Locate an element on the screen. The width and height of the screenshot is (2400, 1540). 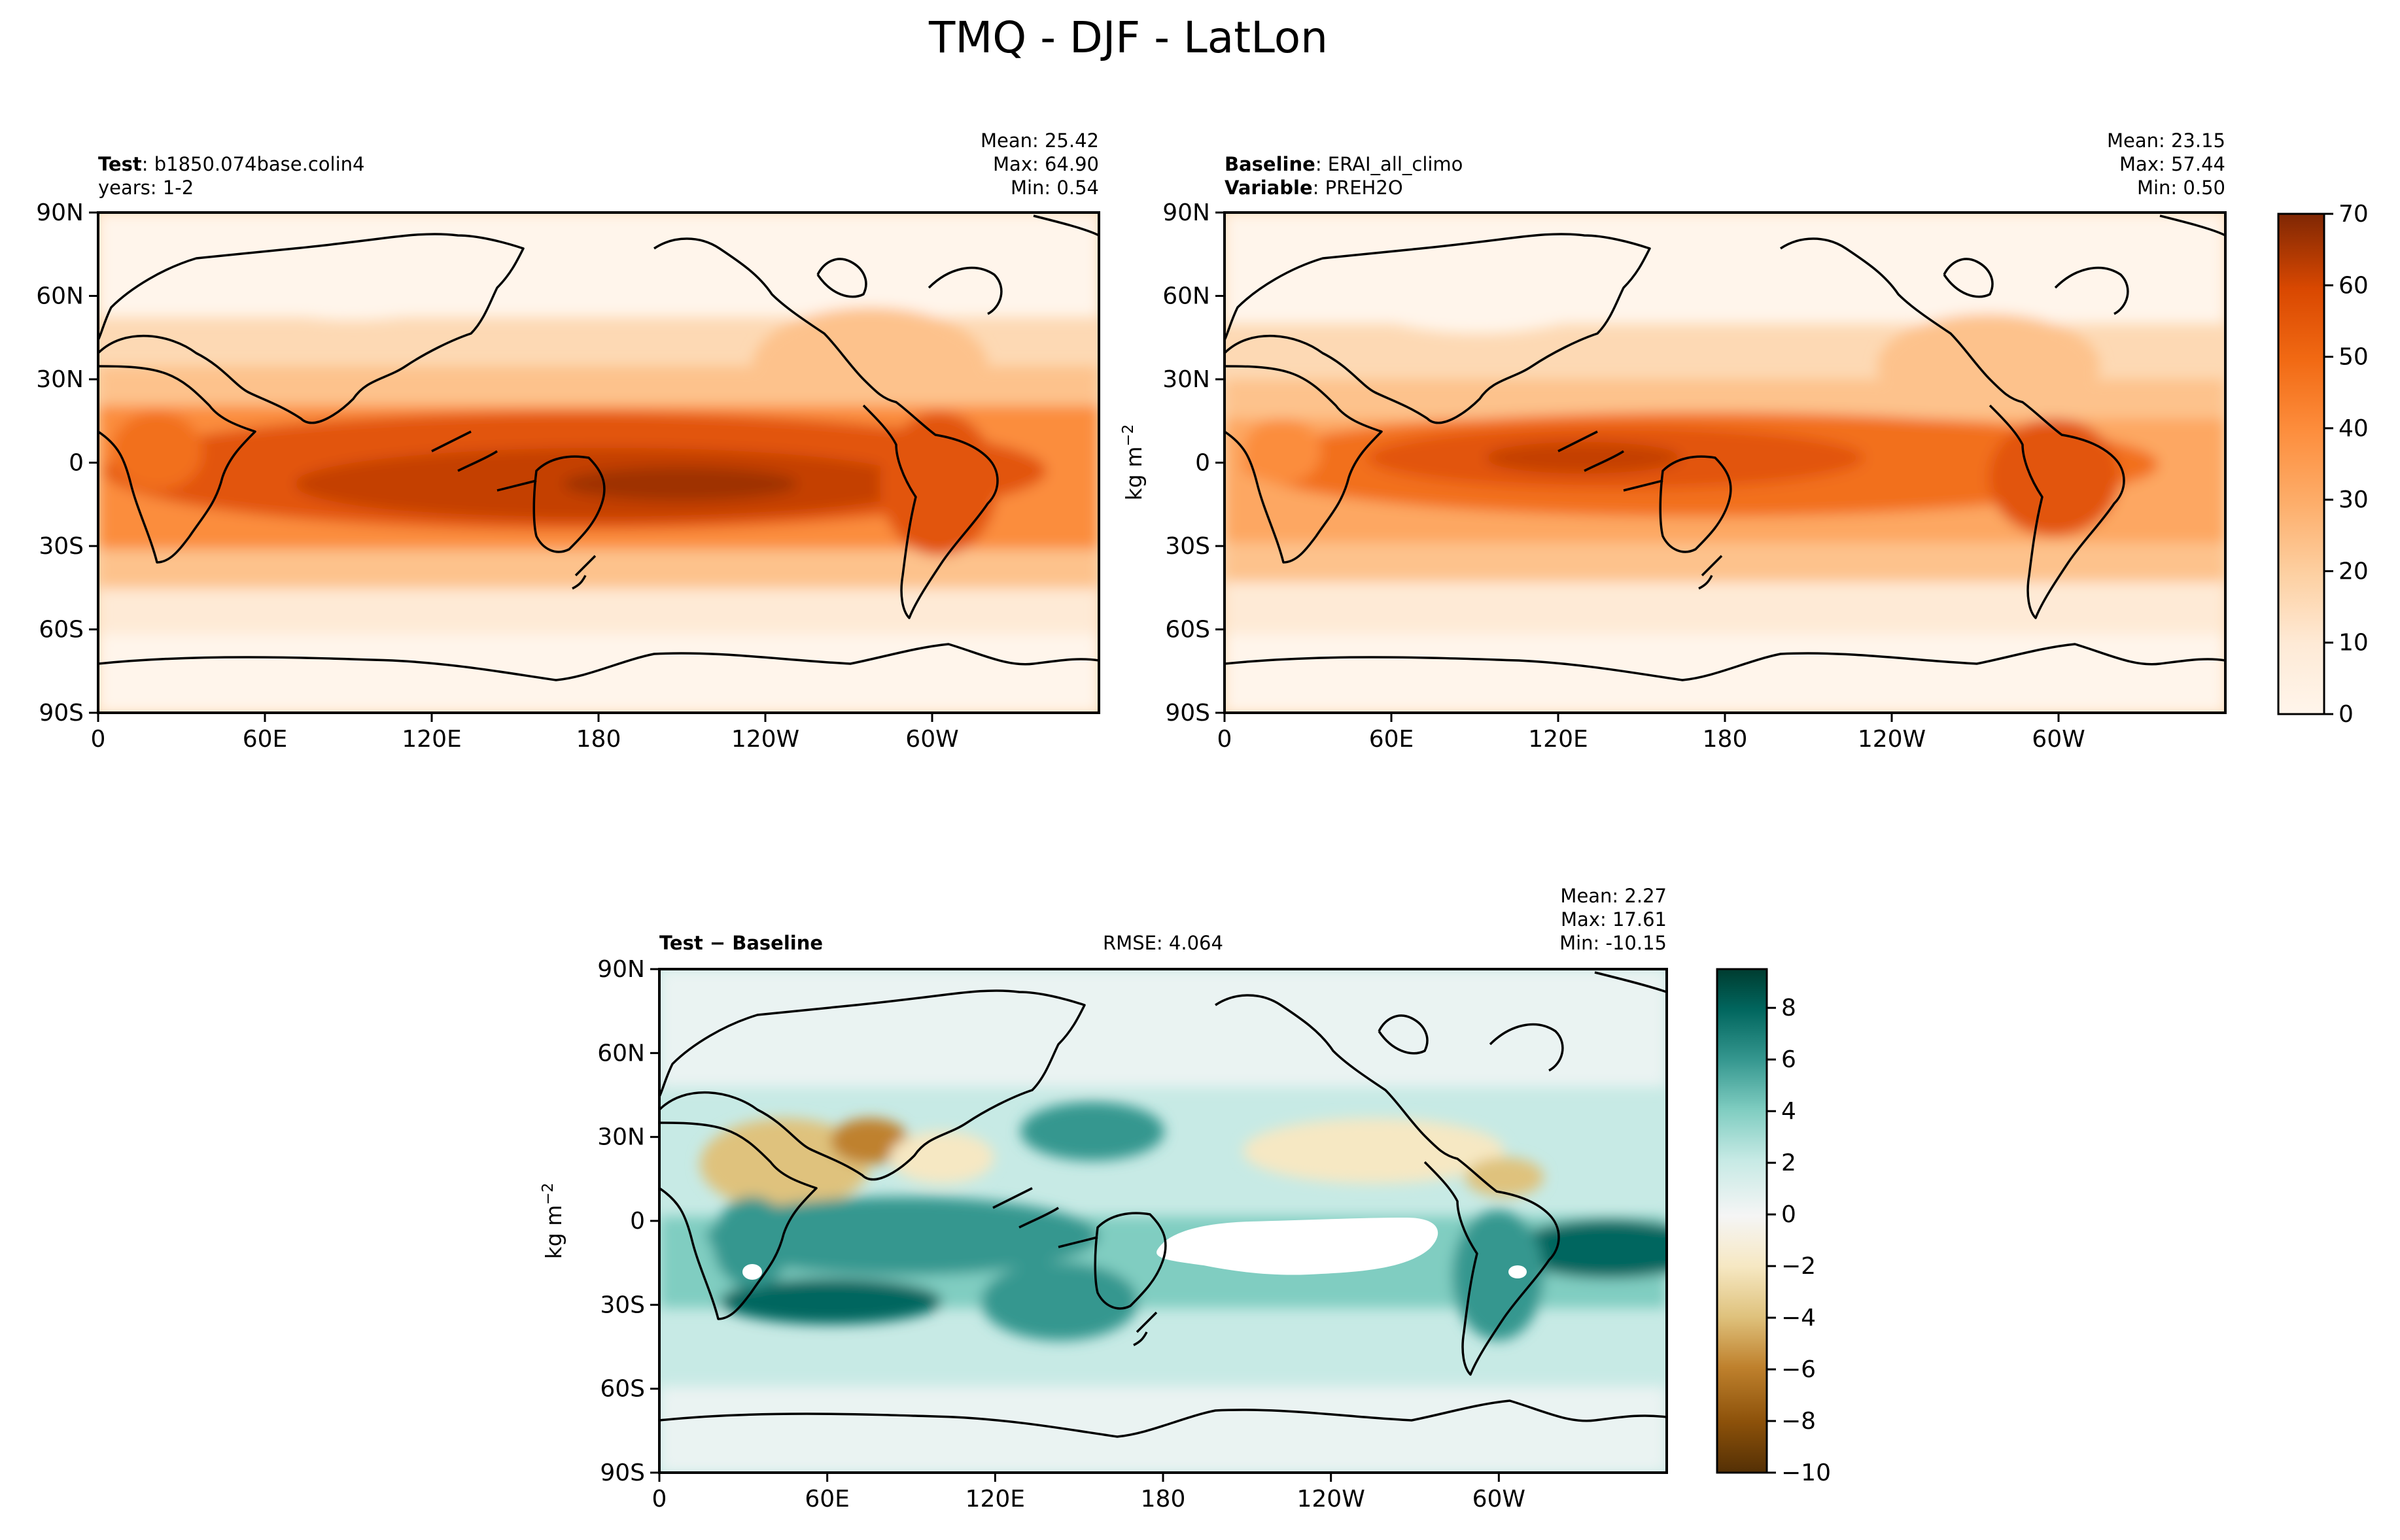
baseline-max: Max: 57.44 is located at coordinates (2172, 164).